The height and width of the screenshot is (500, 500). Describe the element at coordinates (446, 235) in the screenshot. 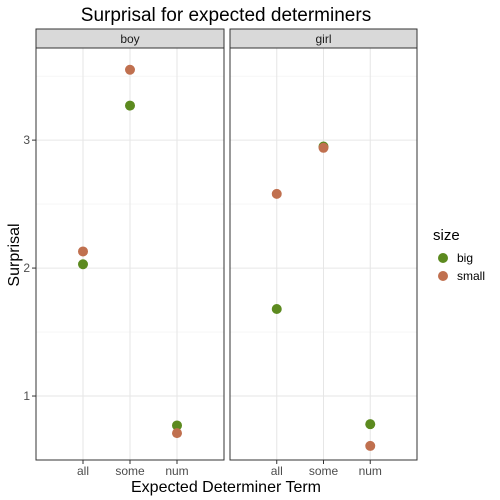

I see `legend-title: size` at that location.